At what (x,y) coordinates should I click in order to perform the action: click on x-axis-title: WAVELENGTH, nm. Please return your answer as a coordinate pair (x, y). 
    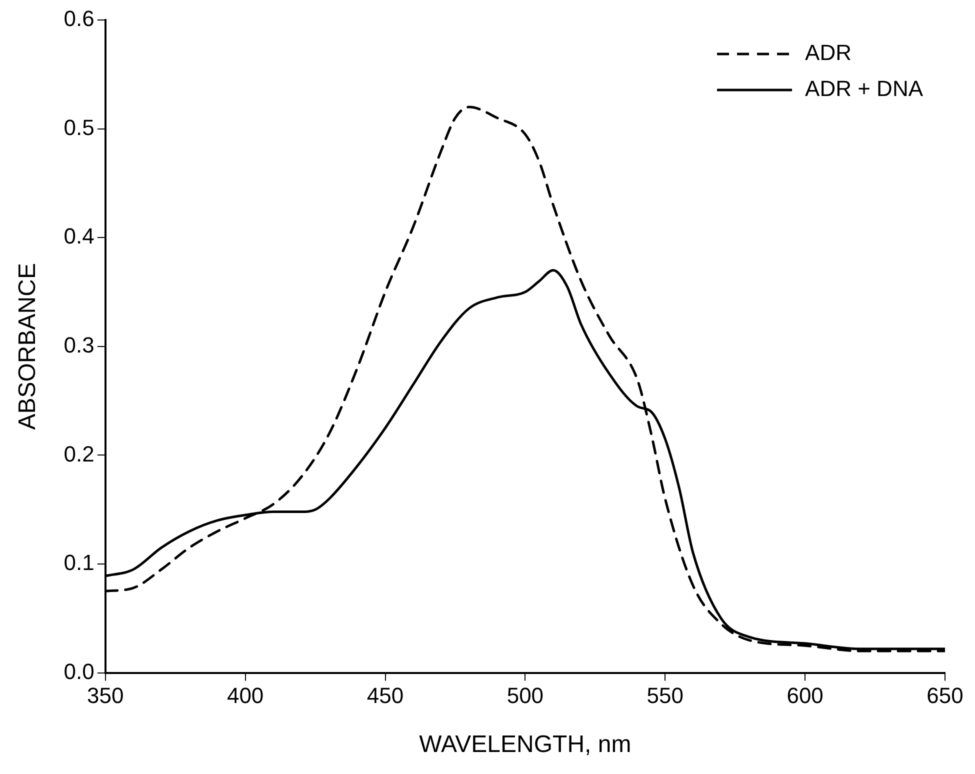
    Looking at the image, I should click on (525, 744).